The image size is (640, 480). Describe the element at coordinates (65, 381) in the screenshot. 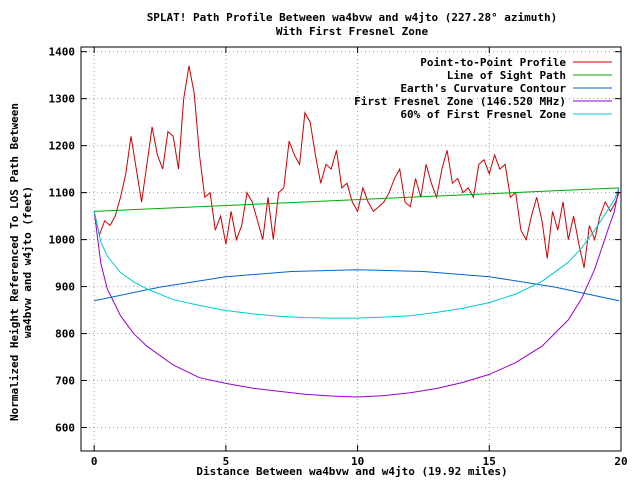

I see `y-tick-label: 700` at that location.